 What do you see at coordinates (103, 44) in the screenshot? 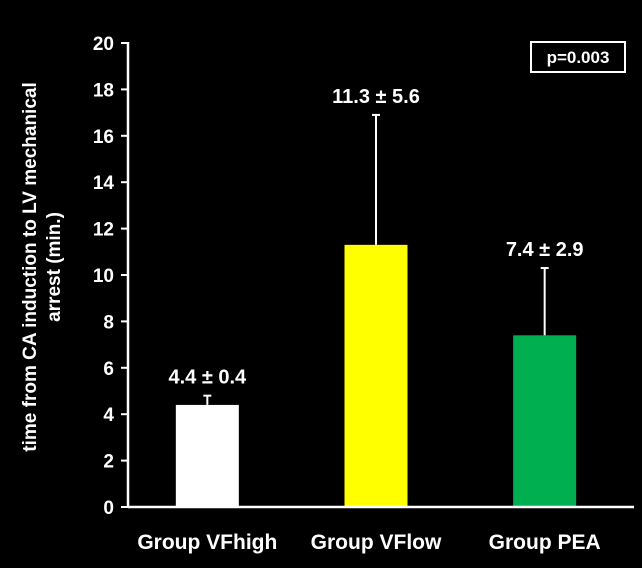
I see `y-tick-label: 20` at bounding box center [103, 44].